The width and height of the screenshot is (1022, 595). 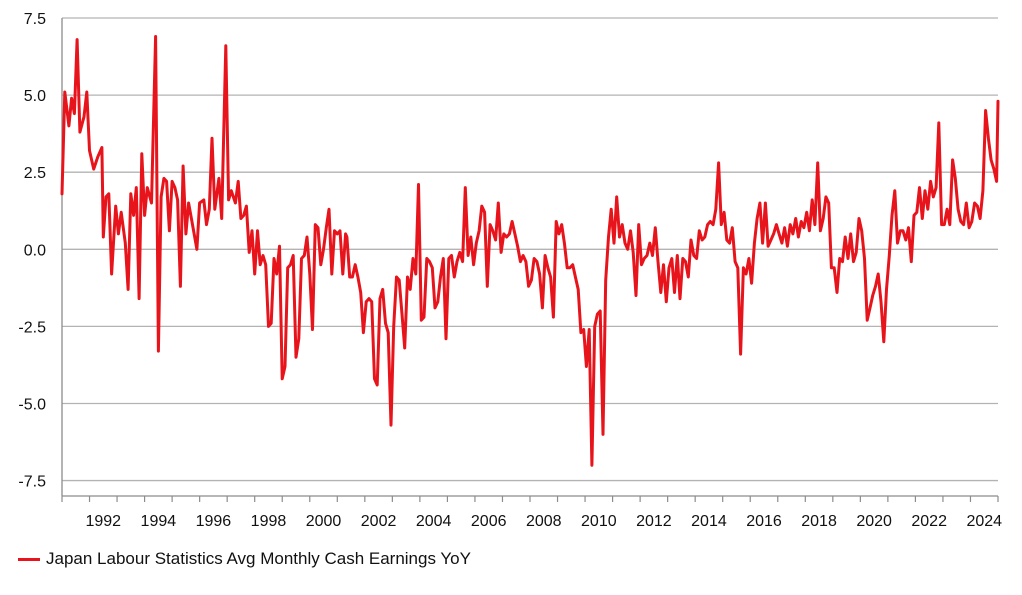 What do you see at coordinates (103, 521) in the screenshot?
I see `x-tick-label: 1992` at bounding box center [103, 521].